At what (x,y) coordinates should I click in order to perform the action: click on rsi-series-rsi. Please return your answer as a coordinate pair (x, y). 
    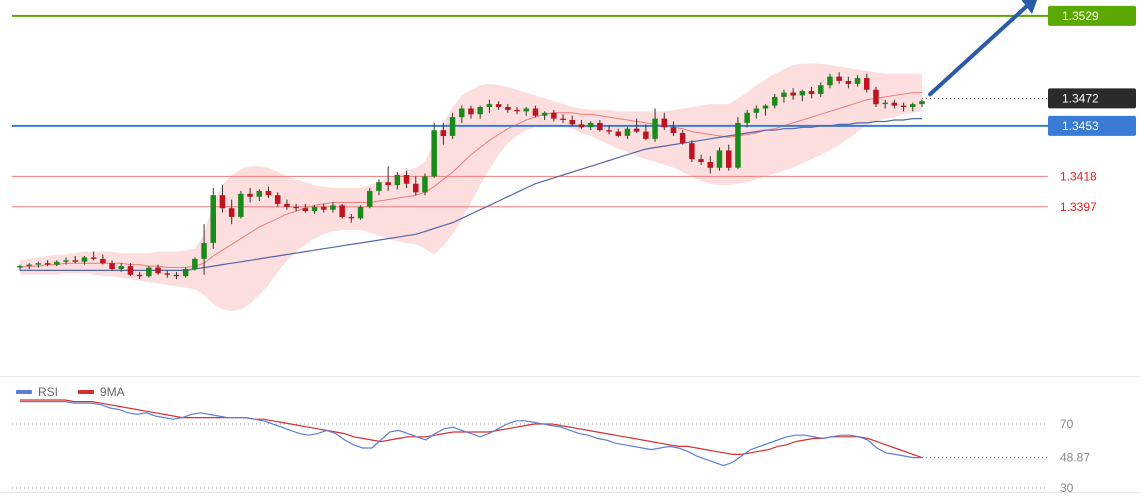
    Looking at the image, I should click on (471, 434).